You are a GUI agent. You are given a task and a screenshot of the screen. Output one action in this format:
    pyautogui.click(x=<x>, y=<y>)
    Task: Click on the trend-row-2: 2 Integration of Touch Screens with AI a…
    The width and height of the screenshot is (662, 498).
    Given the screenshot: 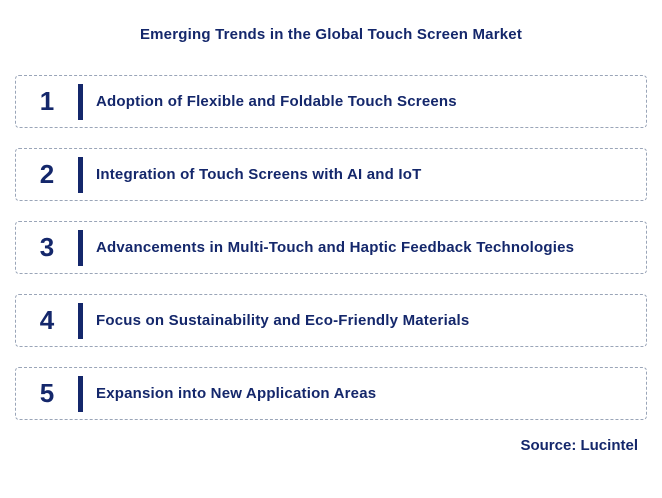 What is the action you would take?
    pyautogui.click(x=331, y=174)
    